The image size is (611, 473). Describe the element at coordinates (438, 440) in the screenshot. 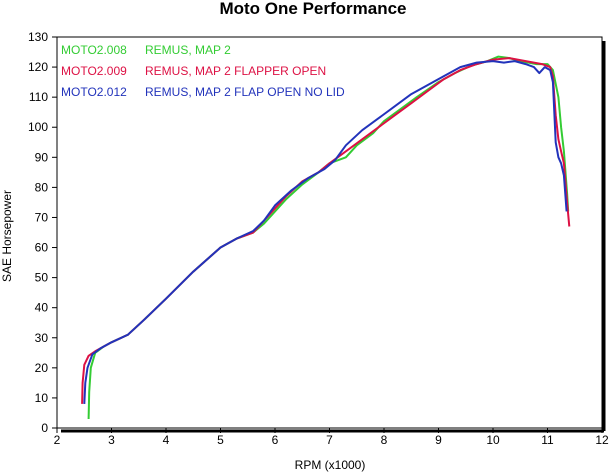

I see `x-tick-label: 9` at that location.